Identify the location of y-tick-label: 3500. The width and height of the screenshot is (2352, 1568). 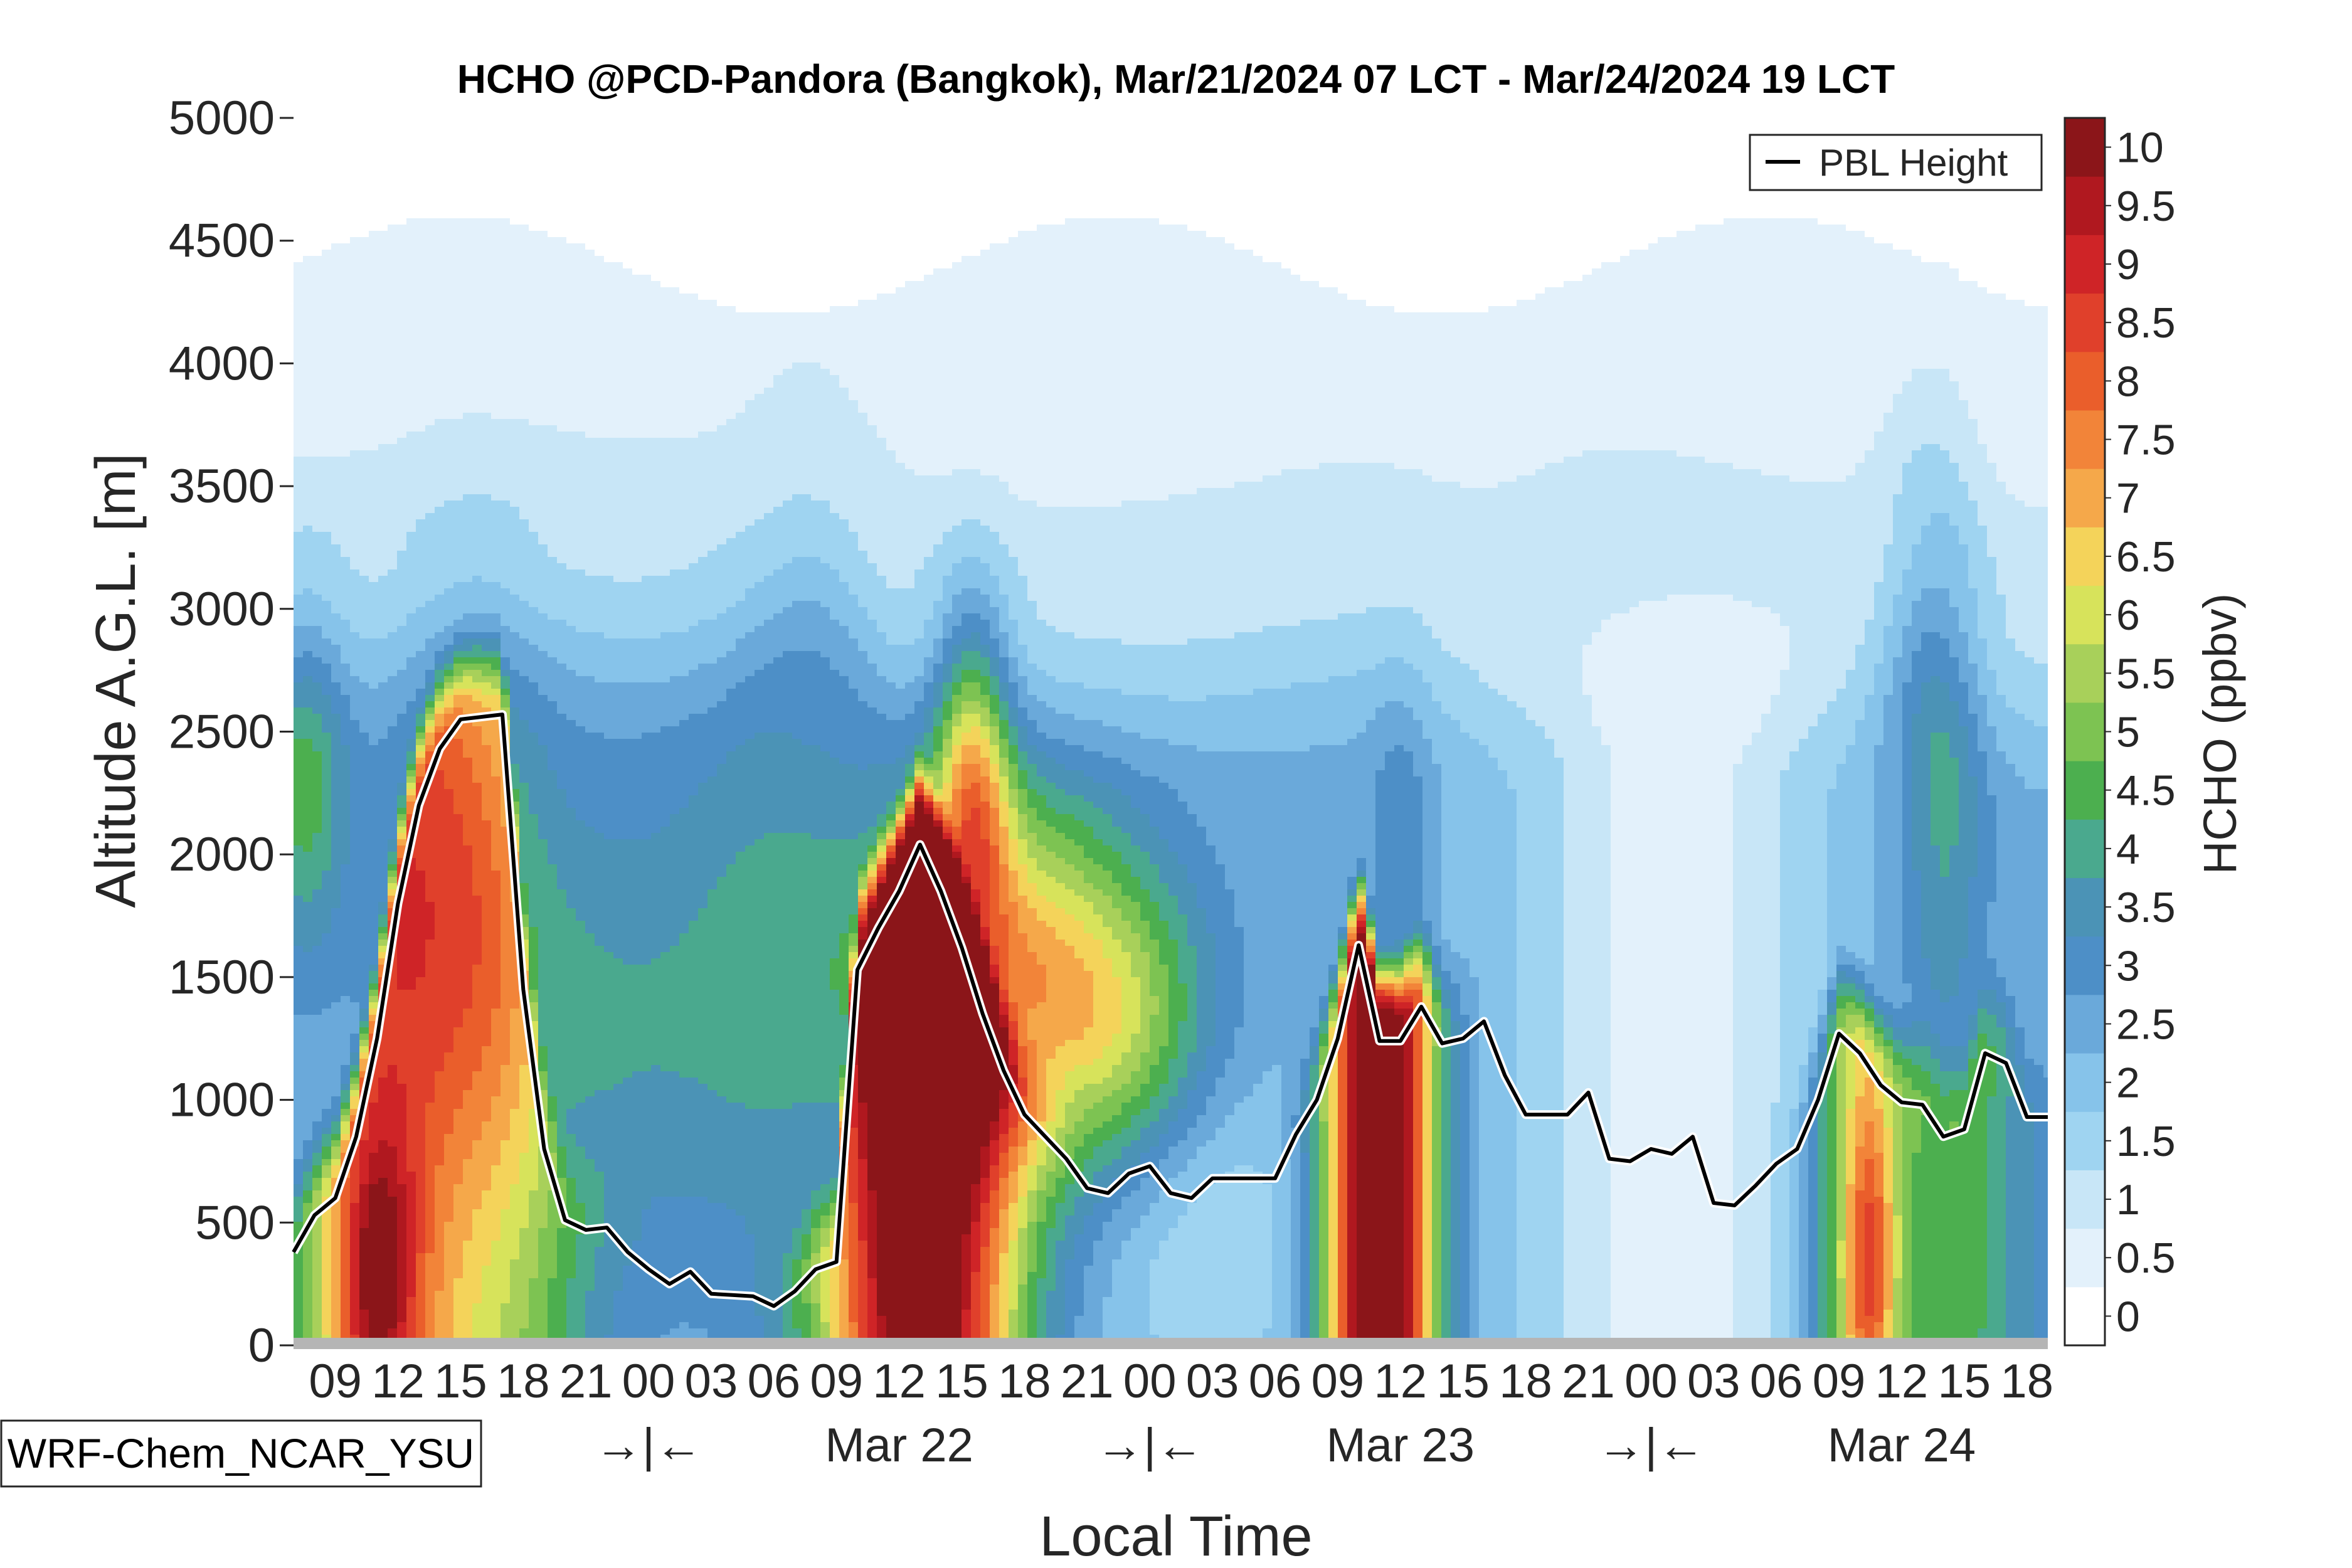
(222, 486).